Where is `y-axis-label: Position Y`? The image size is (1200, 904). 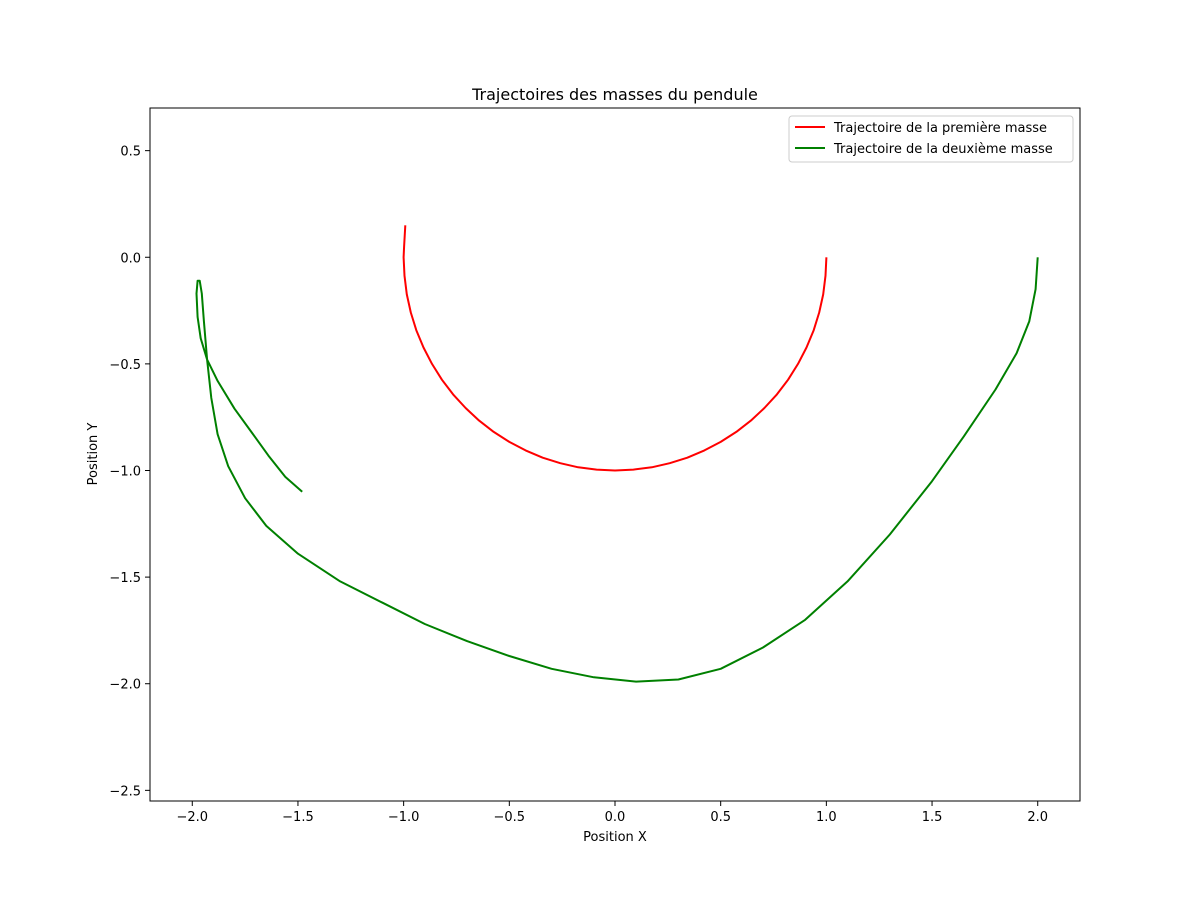 y-axis-label: Position Y is located at coordinates (93, 454).